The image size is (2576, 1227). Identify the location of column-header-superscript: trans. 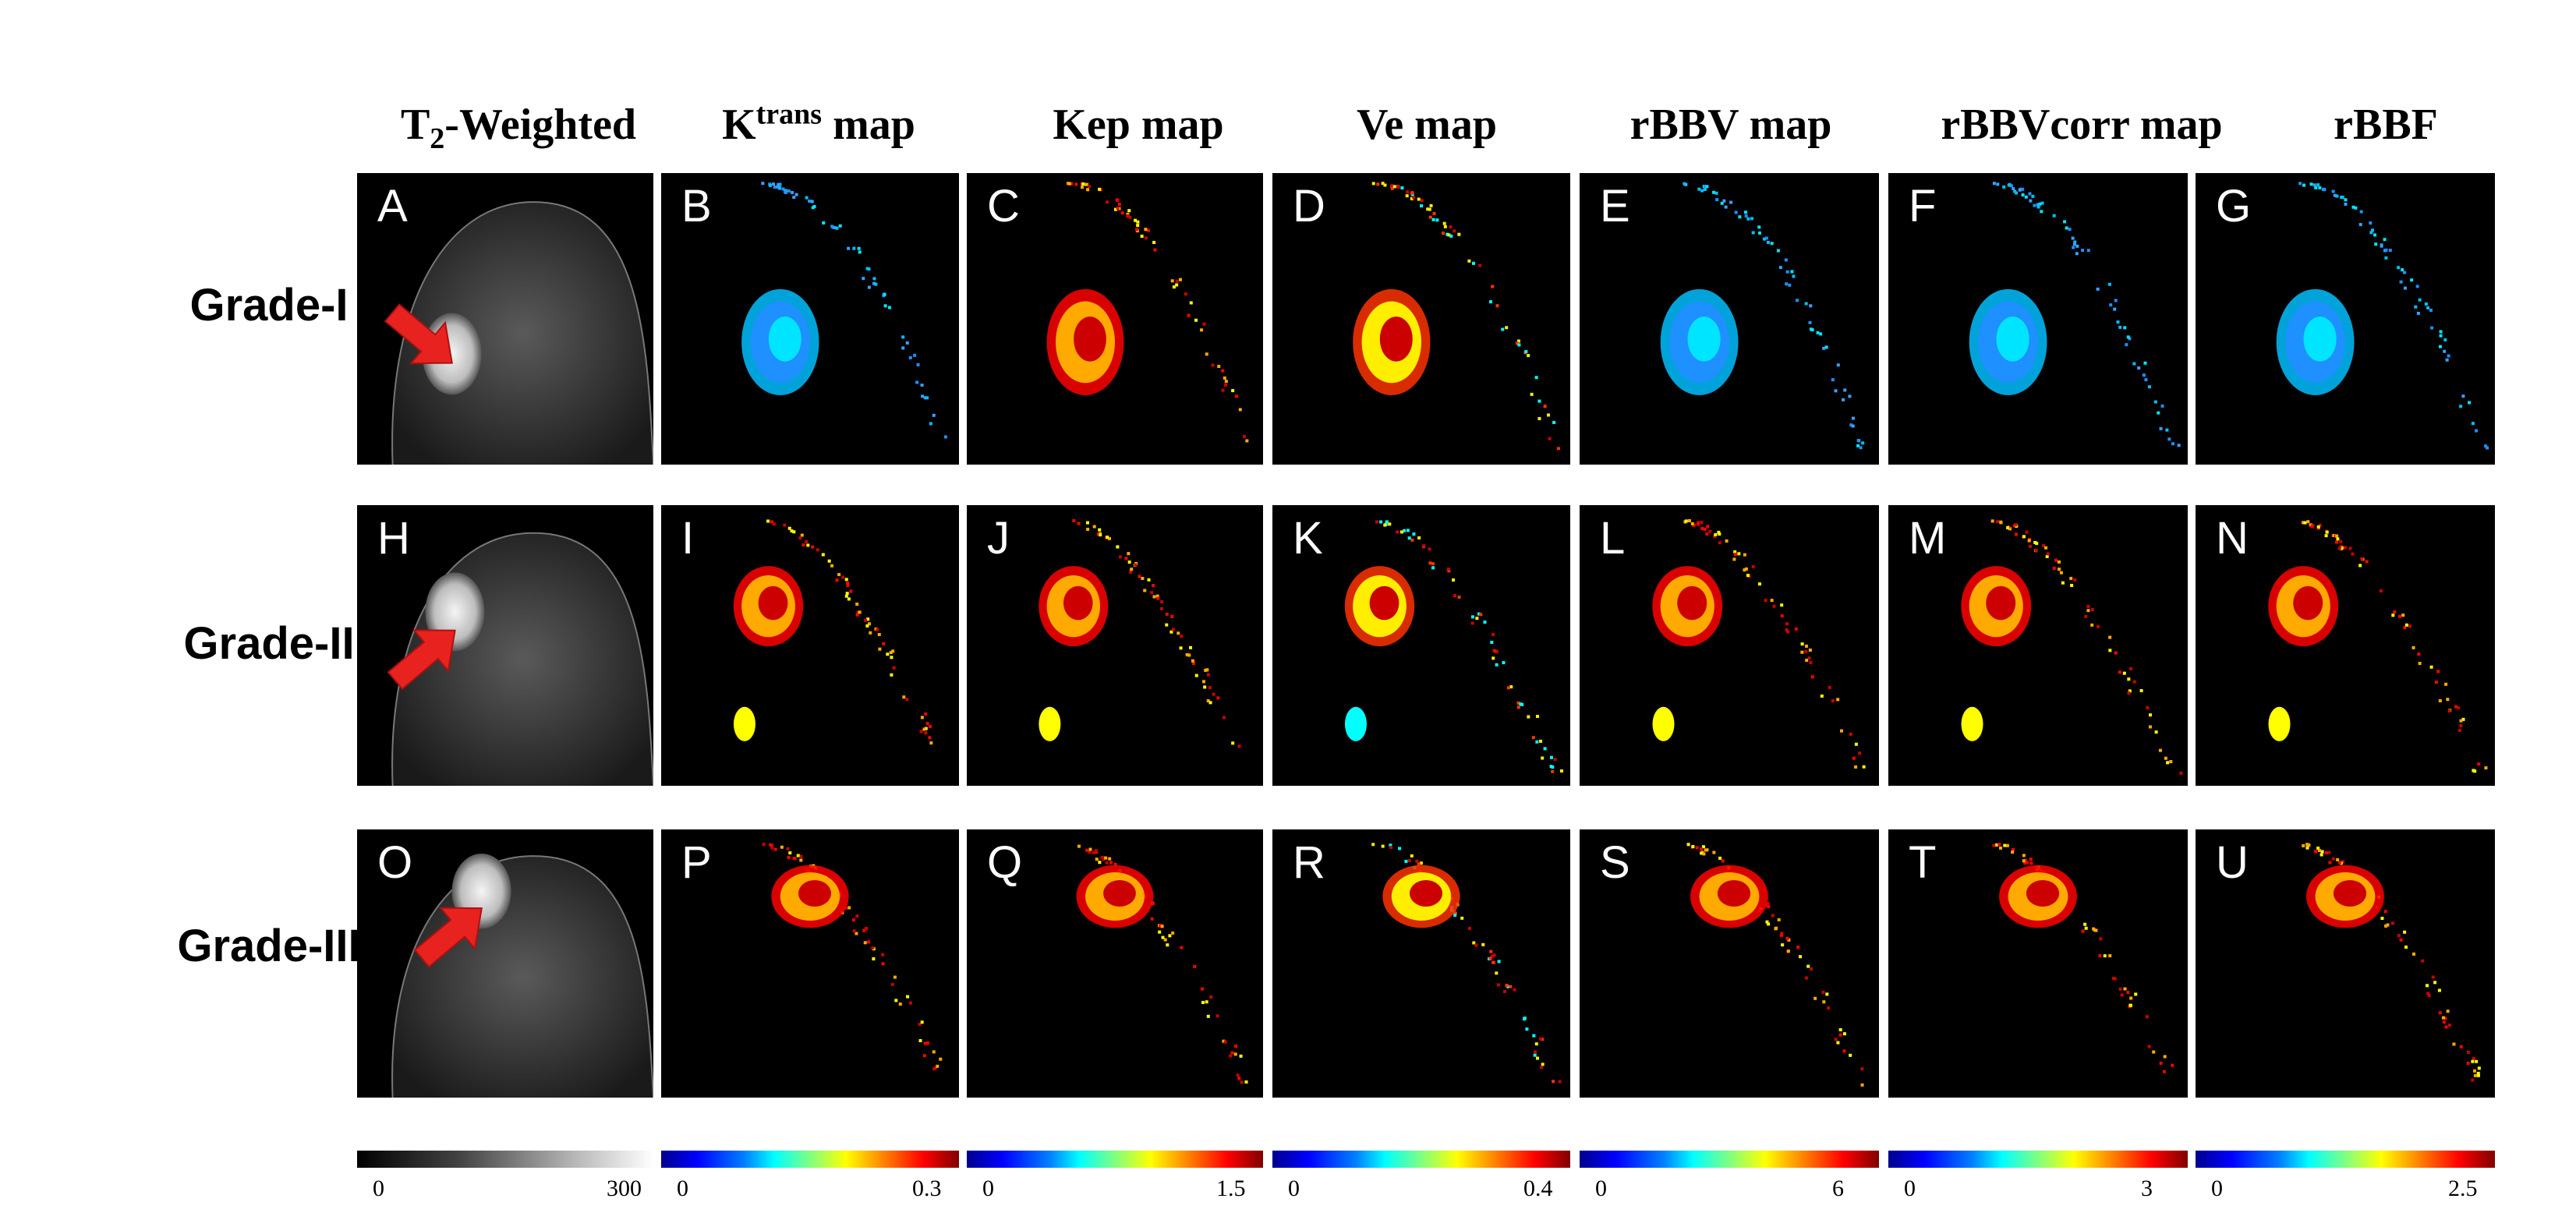
(789, 114).